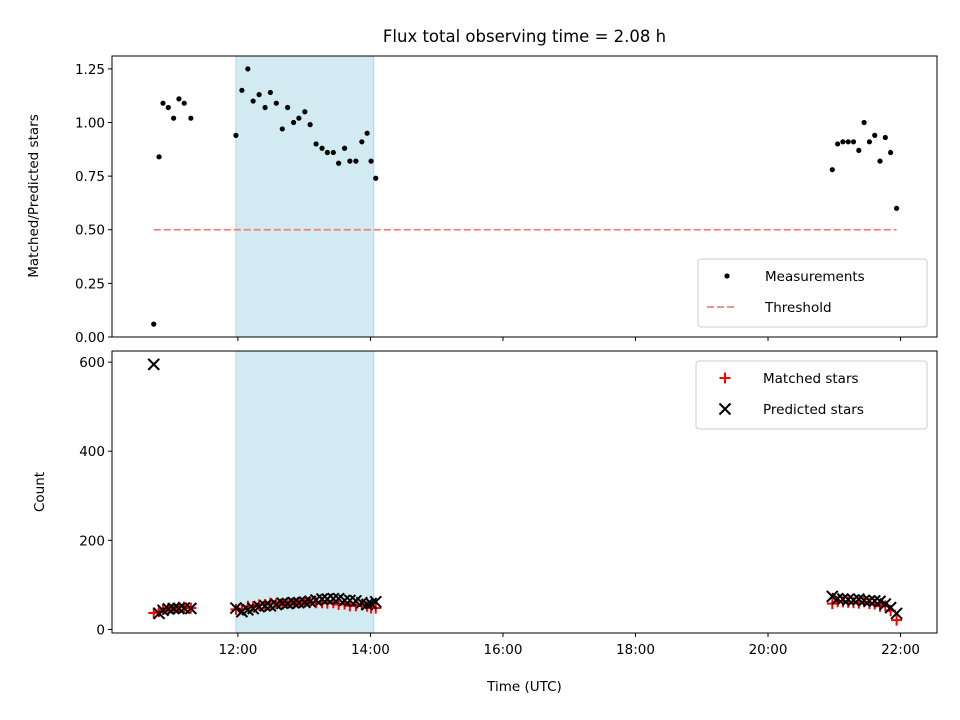  I want to click on y-tick-label: 600, so click(92, 363).